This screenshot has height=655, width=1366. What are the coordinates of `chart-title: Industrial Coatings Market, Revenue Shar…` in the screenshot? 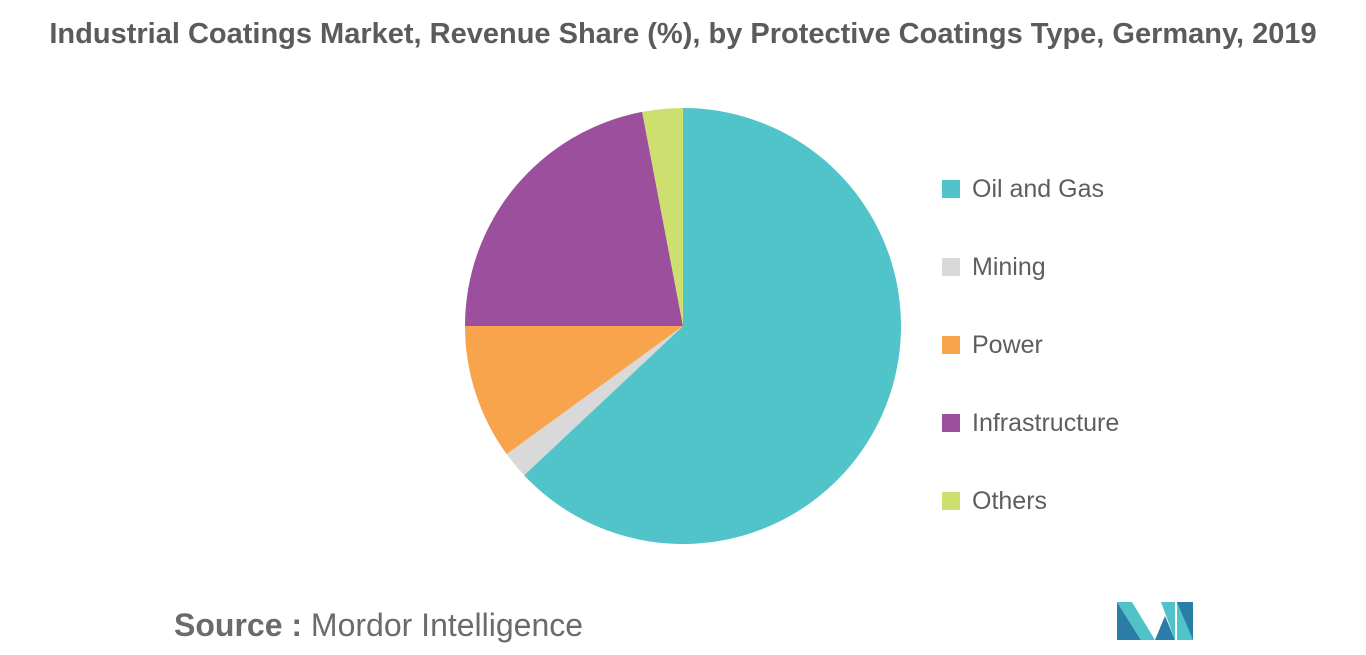 It's located at (683, 34).